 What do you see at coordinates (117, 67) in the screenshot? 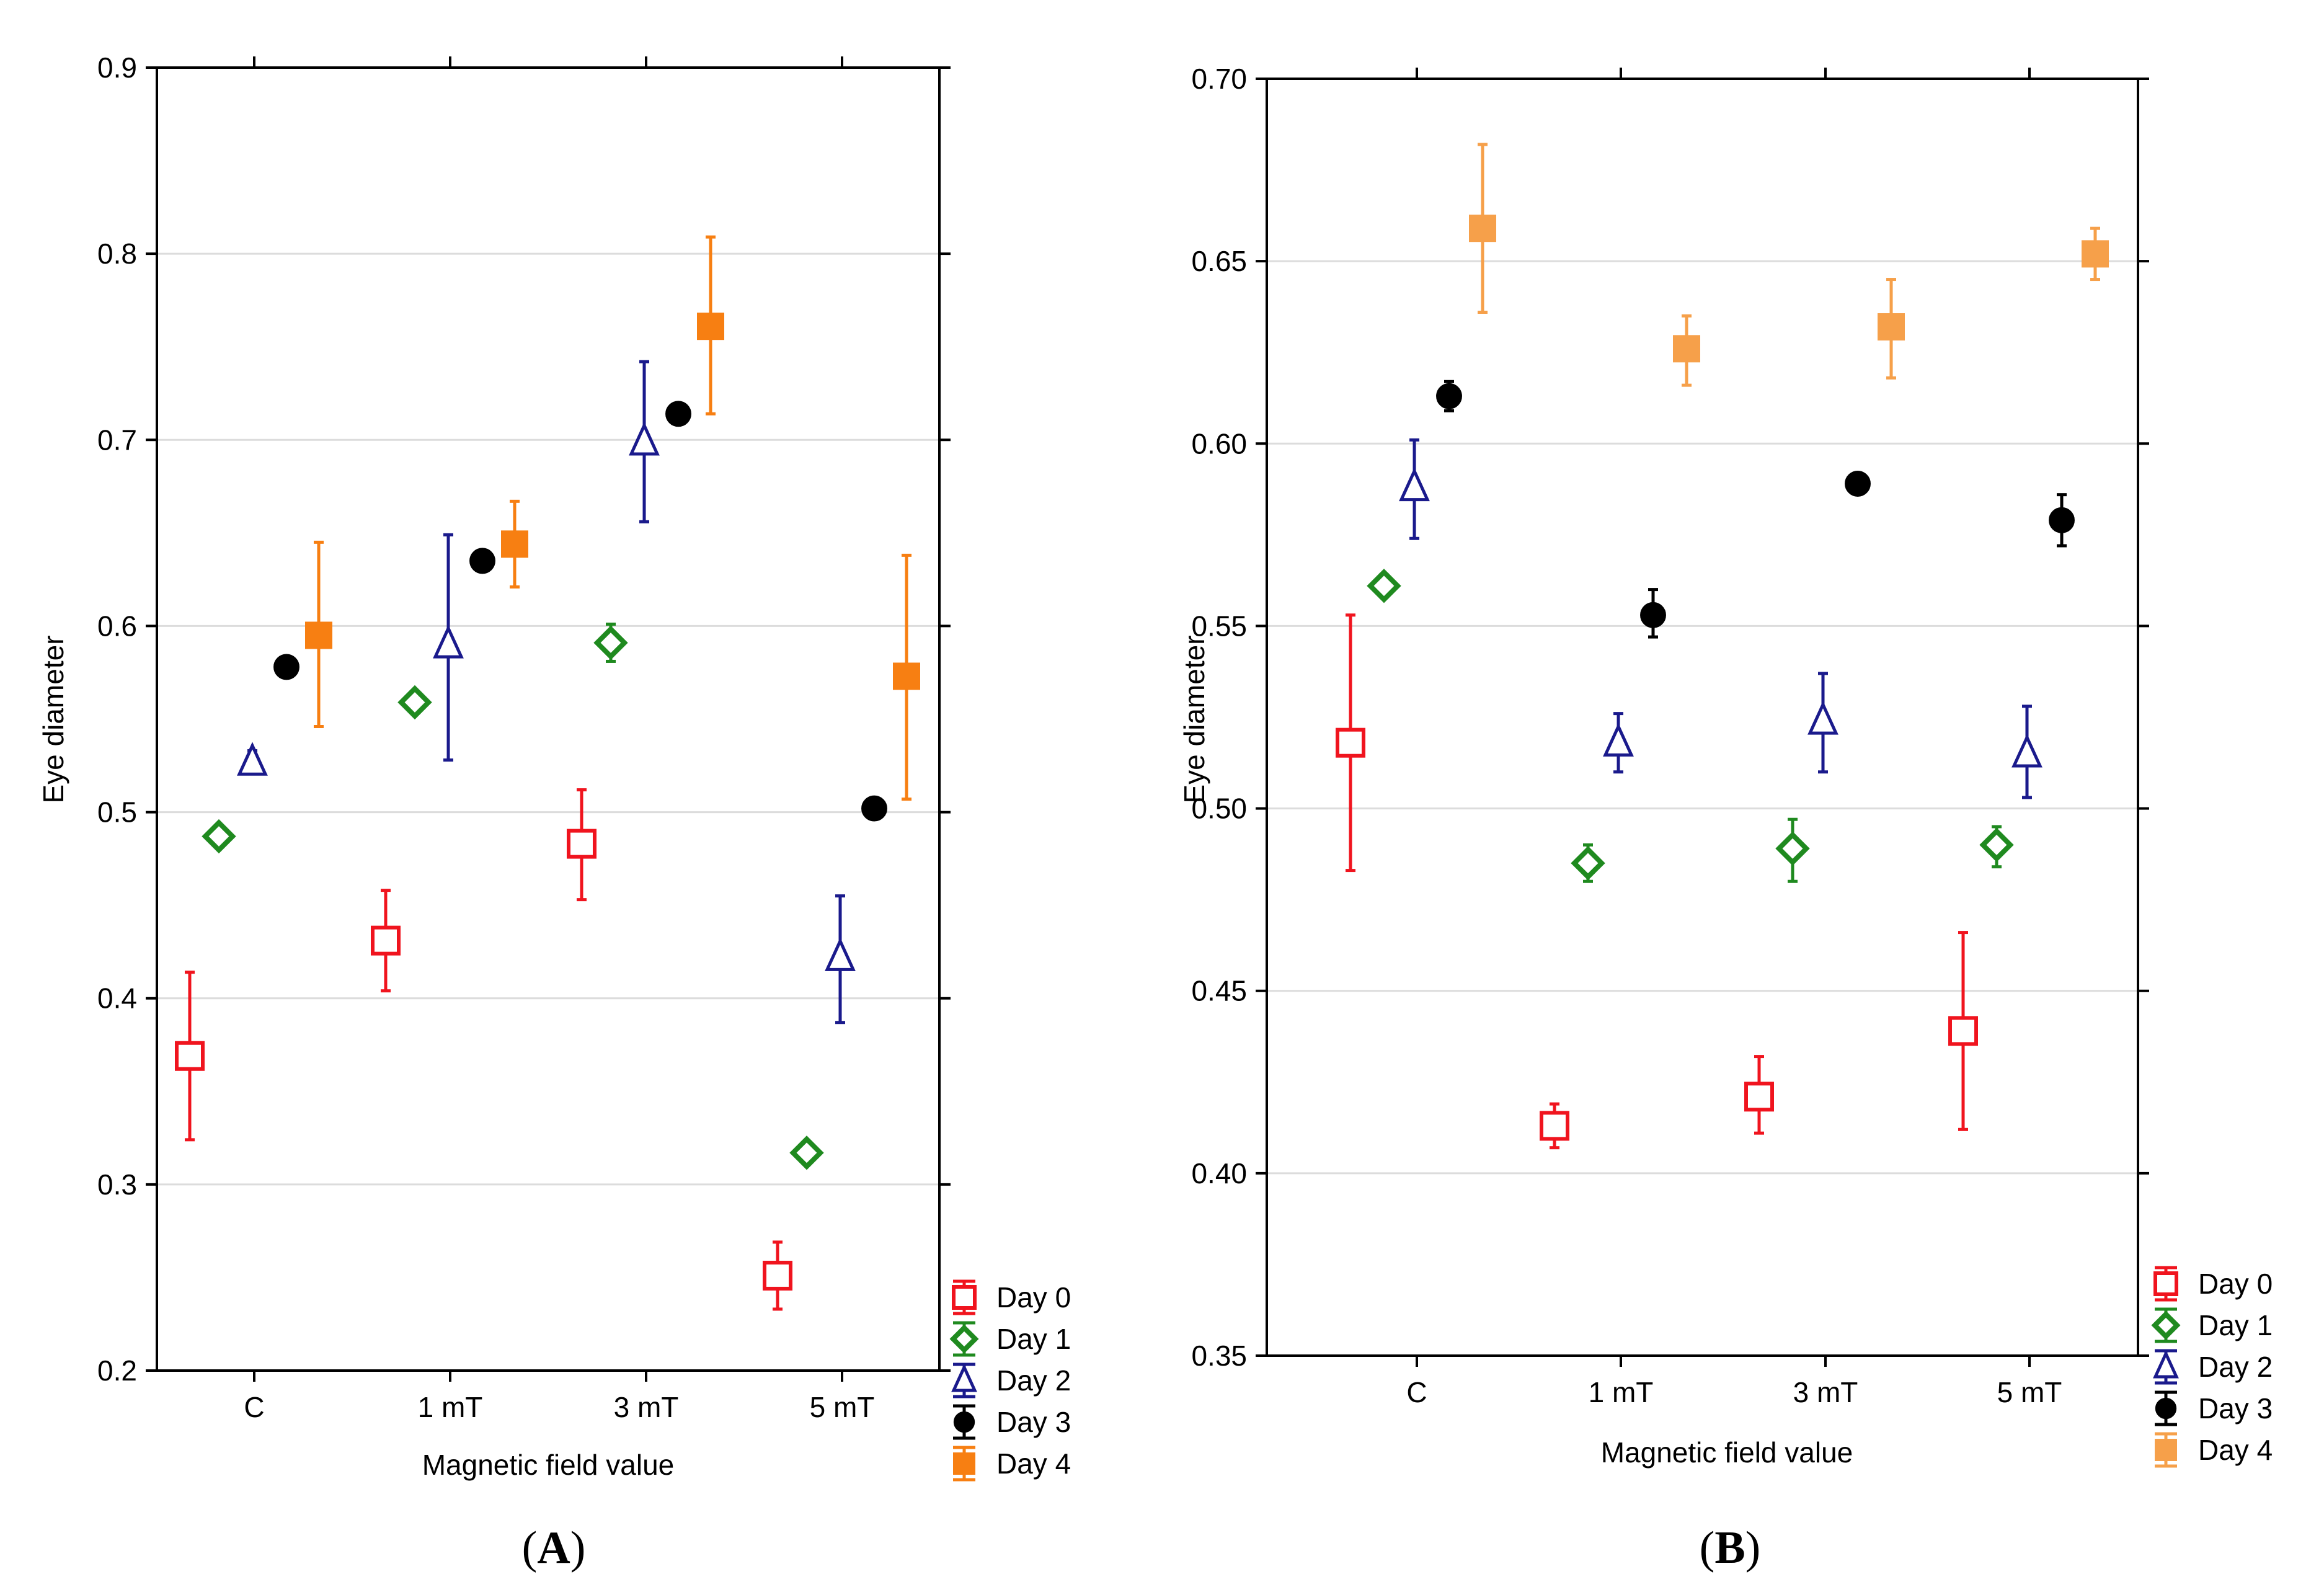
I see `y-tick-label-a: 0.9` at bounding box center [117, 67].